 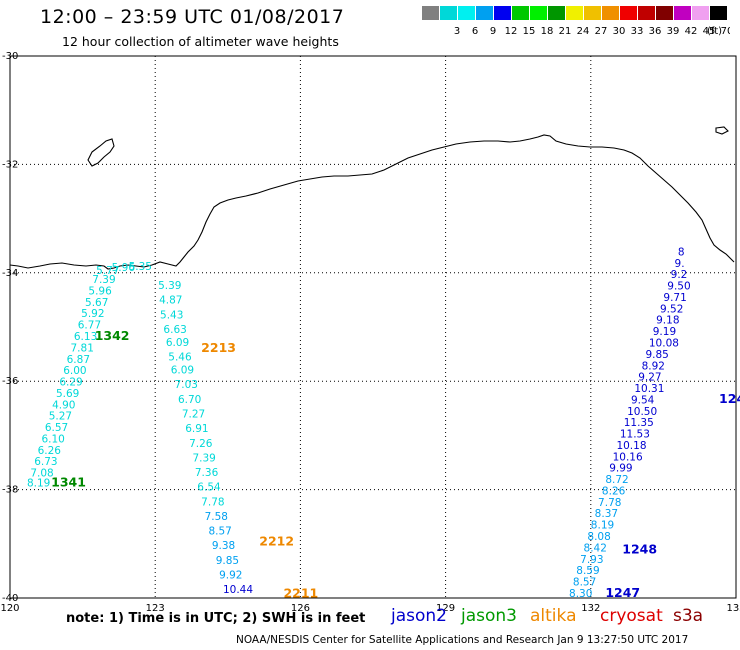 What do you see at coordinates (595, 548) in the screenshot?
I see `wave-height-value: 8.42` at bounding box center [595, 548].